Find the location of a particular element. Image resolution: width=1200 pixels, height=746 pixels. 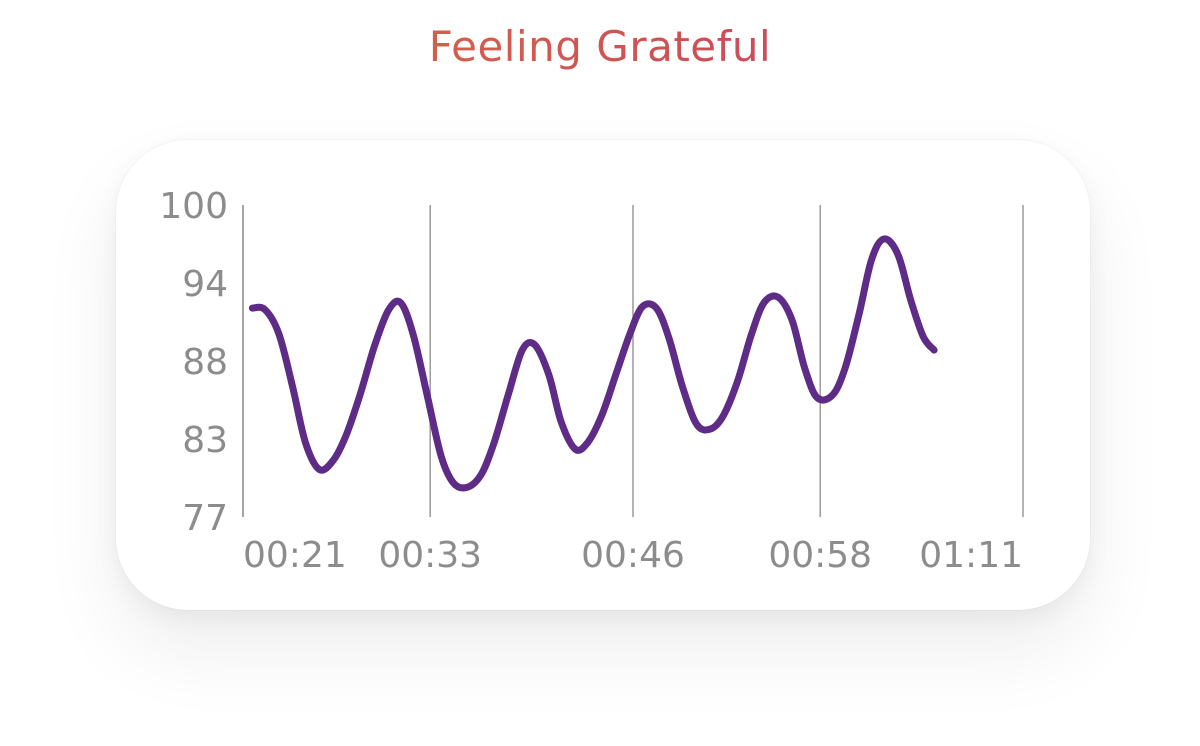

y-axis-ticks: 100 94 88 83 77 is located at coordinates (193, 362).